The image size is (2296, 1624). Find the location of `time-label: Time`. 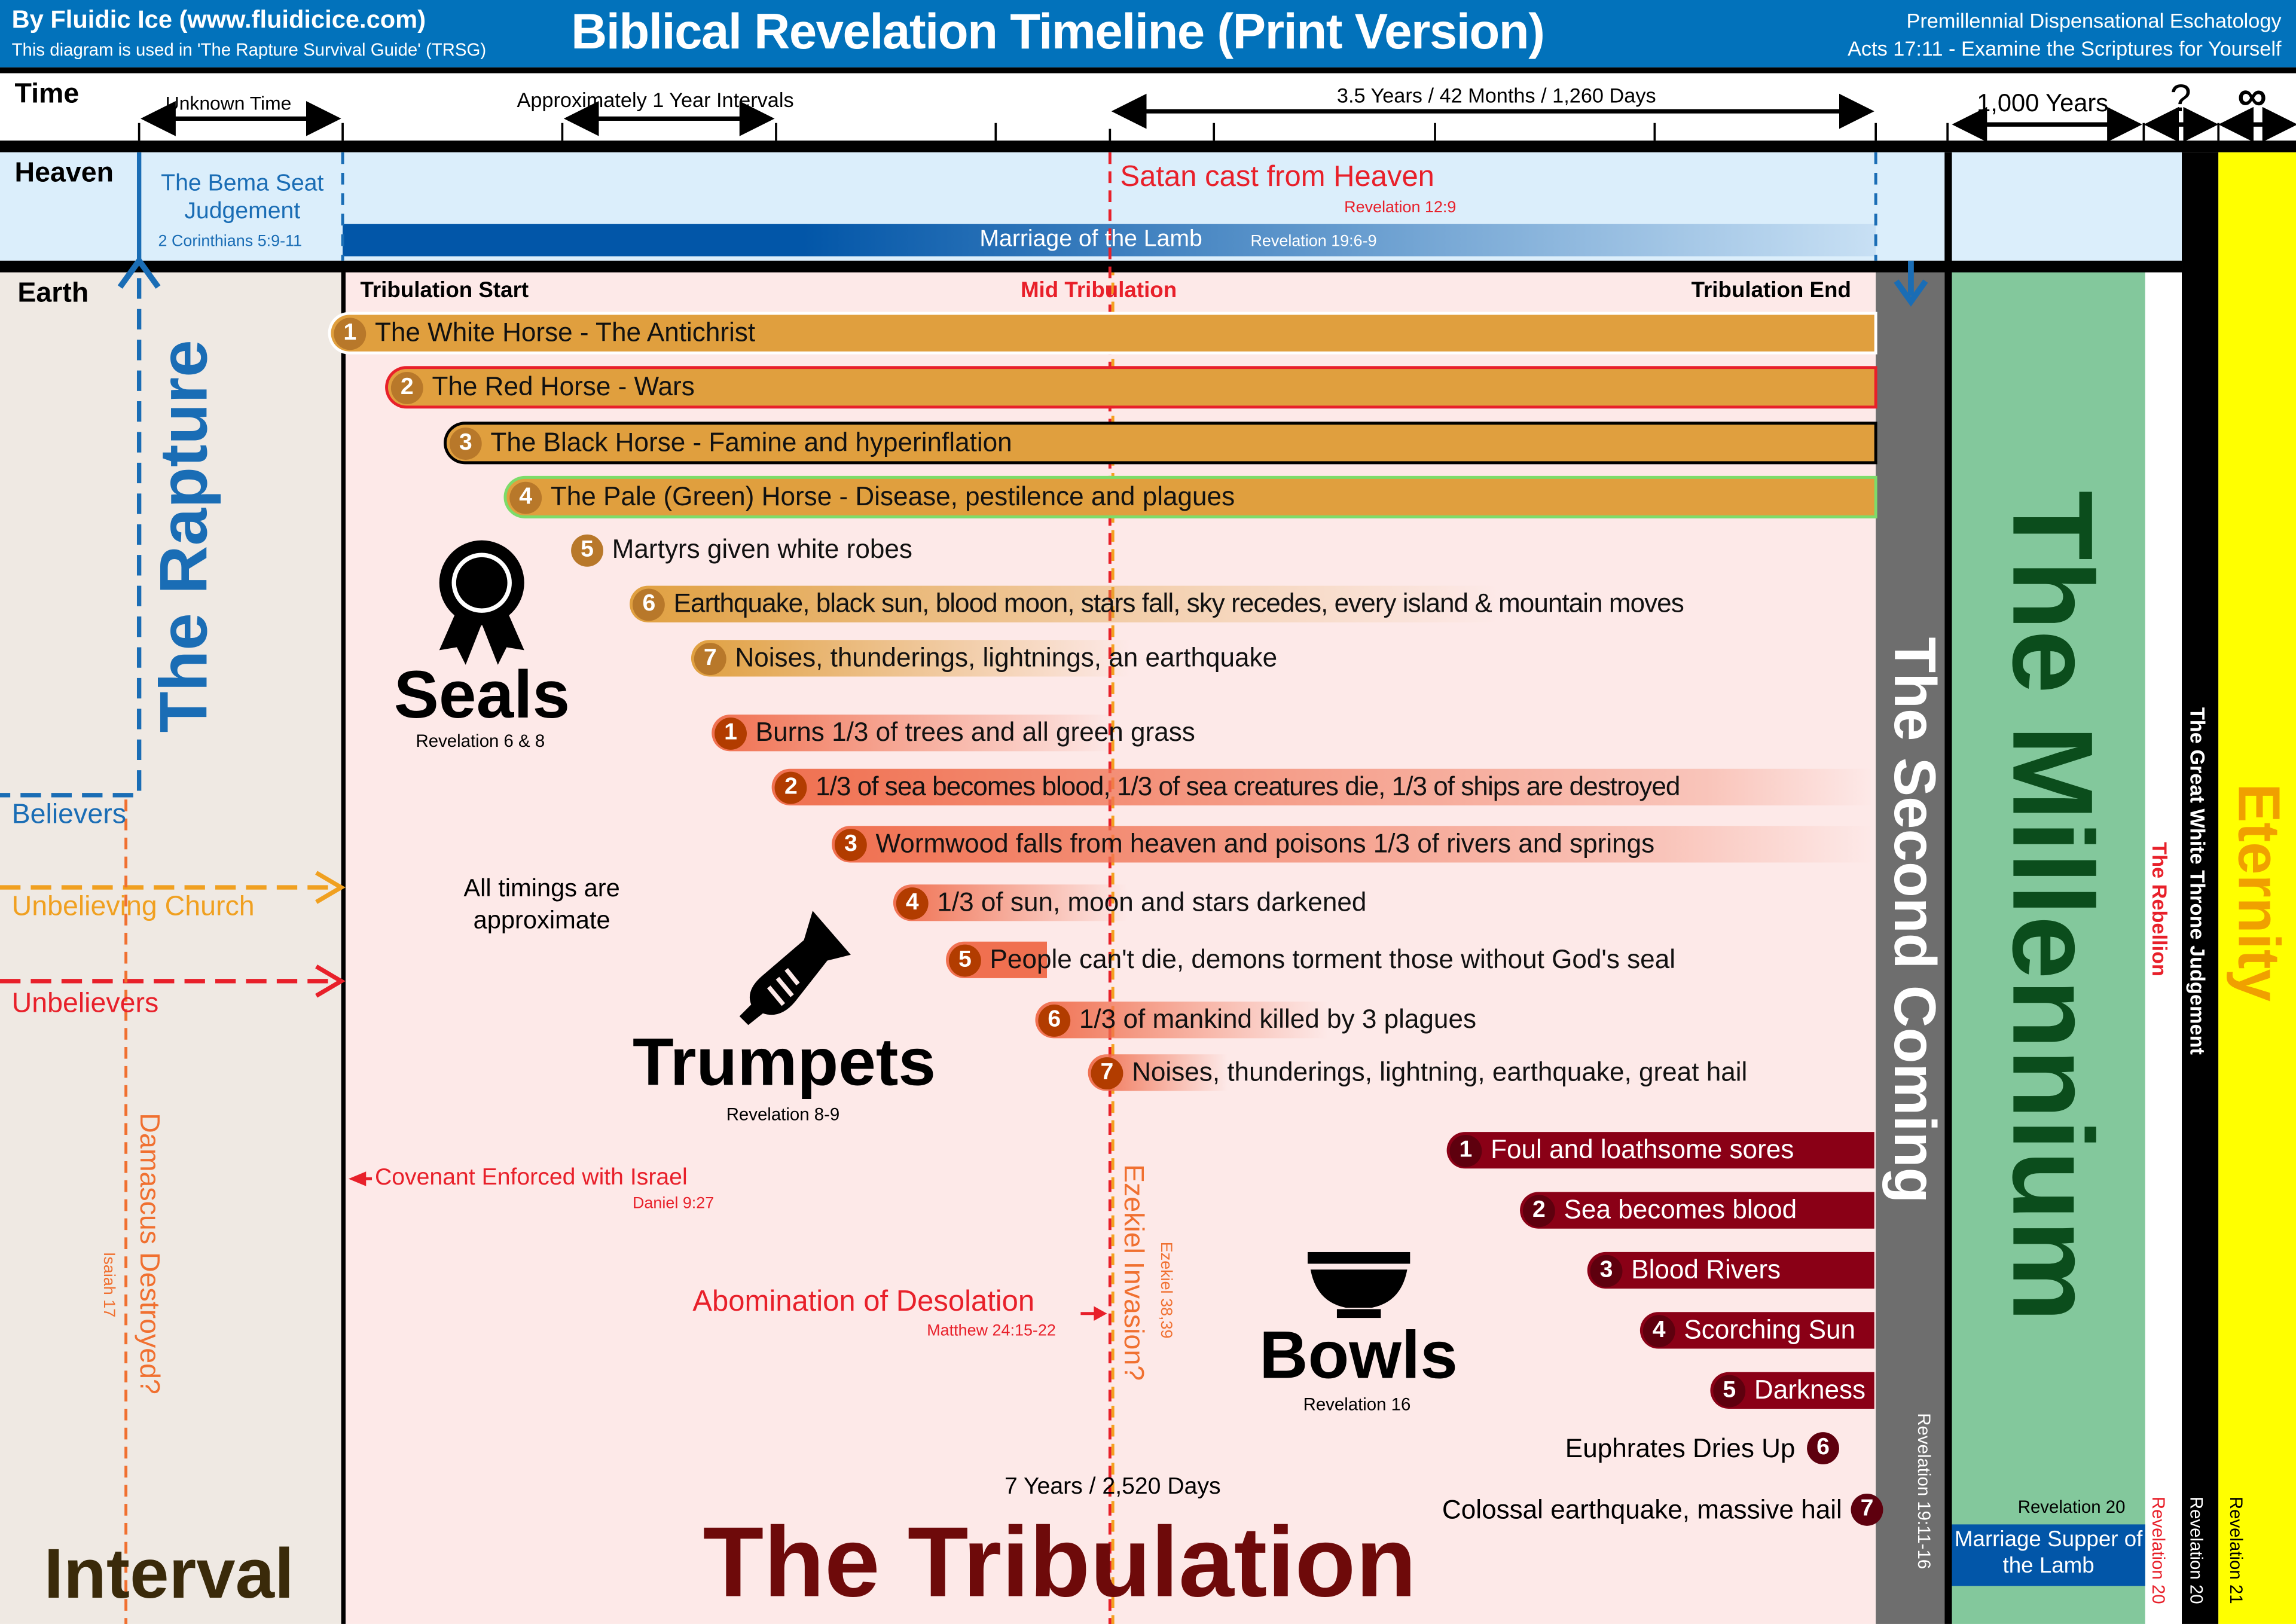

time-label: Time is located at coordinates (47, 94).